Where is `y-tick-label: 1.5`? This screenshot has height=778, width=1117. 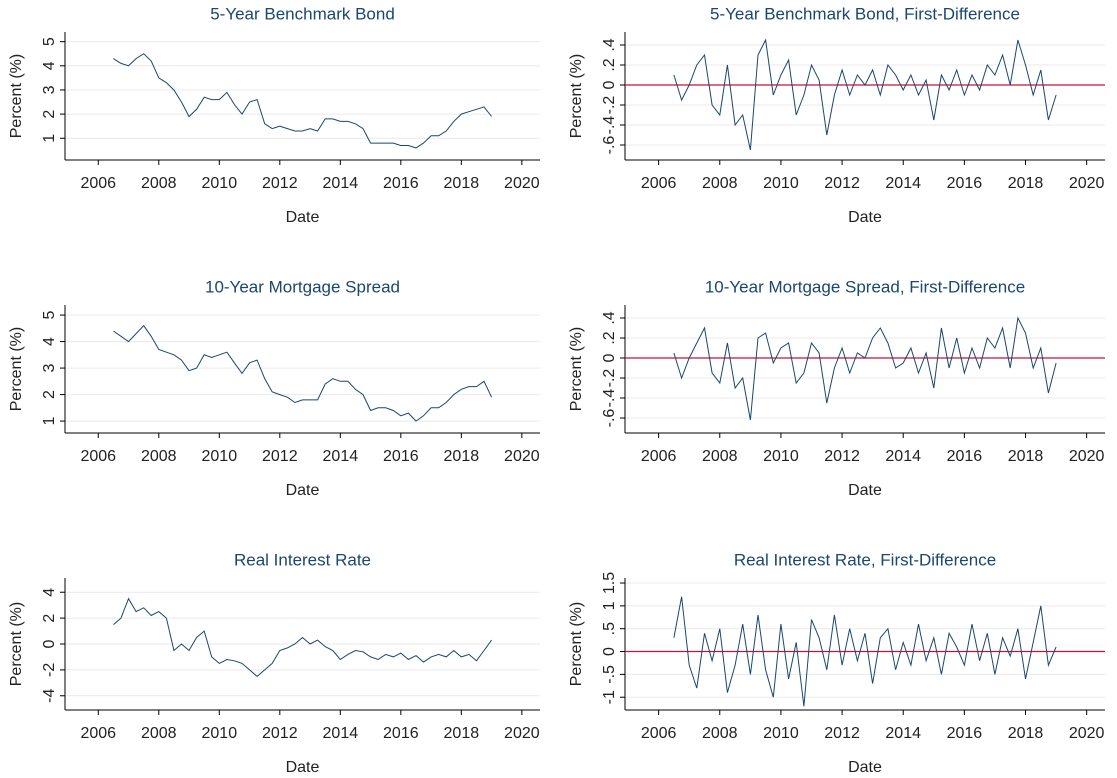
y-tick-label: 1.5 is located at coordinates (609, 583).